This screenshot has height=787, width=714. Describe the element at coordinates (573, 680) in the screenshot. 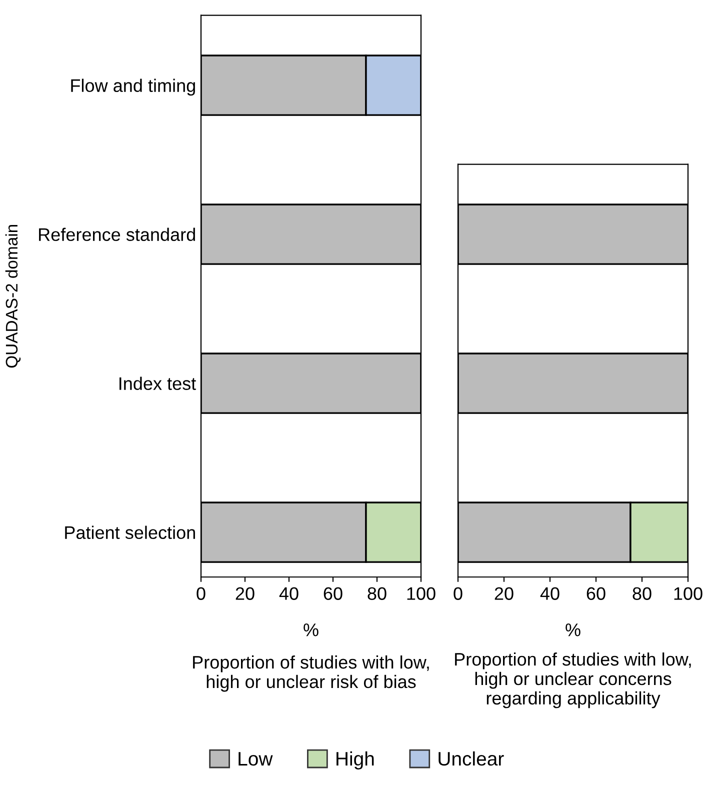

I see `text: Proportion of studies with low, high or unclear concerns regarding applicability` at that location.